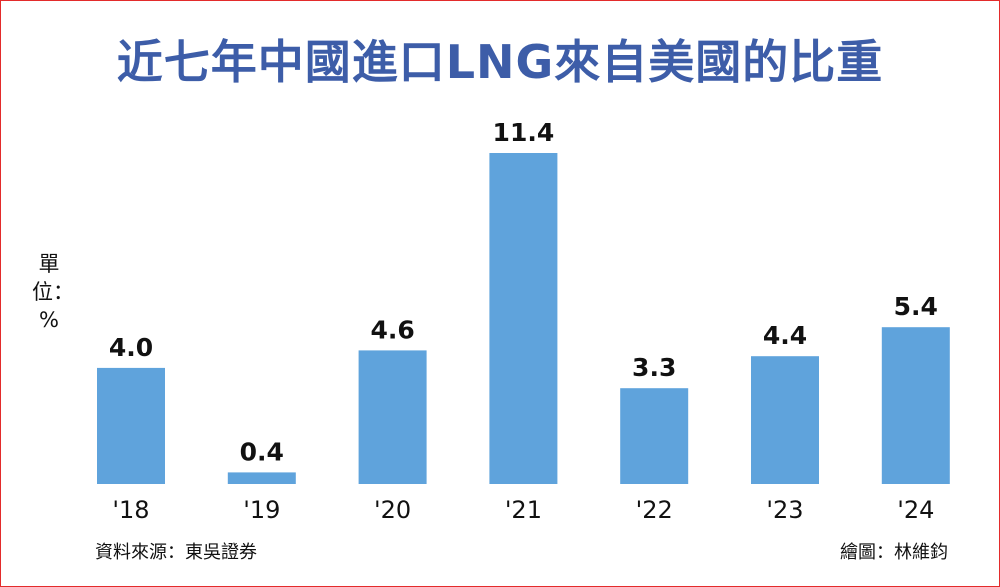 Image resolution: width=1000 pixels, height=587 pixels. Describe the element at coordinates (654, 510) in the screenshot. I see `x-tick-label-4: '22` at that location.